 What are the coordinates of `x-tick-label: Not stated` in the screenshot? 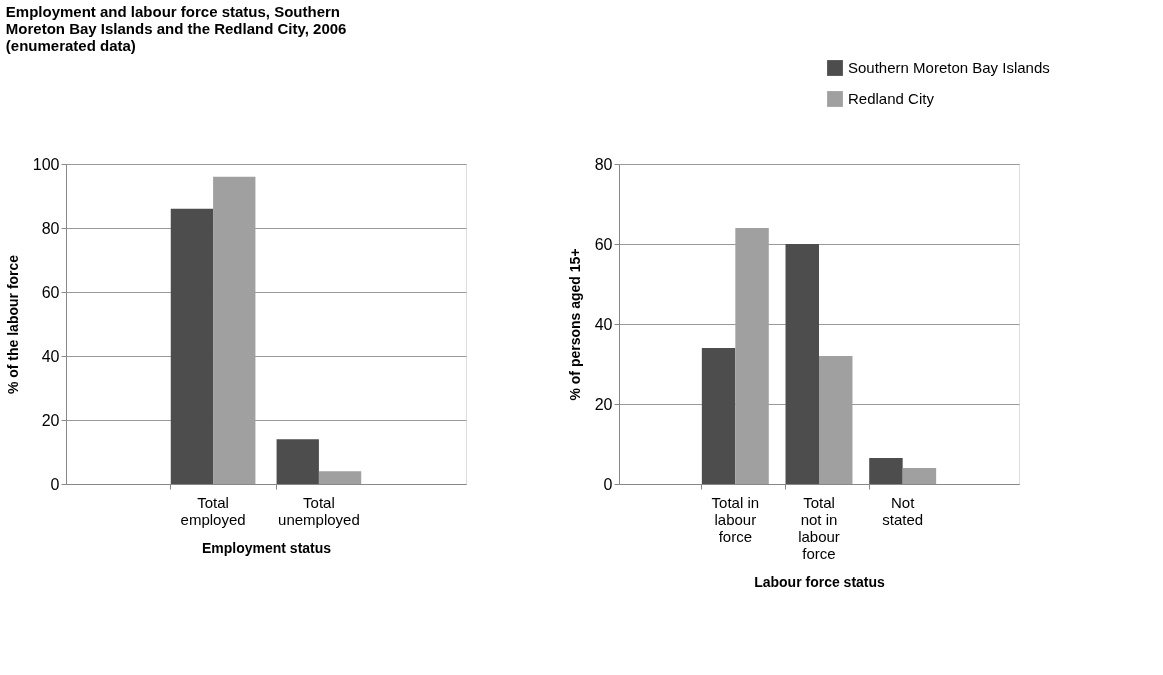 It's located at (903, 510).